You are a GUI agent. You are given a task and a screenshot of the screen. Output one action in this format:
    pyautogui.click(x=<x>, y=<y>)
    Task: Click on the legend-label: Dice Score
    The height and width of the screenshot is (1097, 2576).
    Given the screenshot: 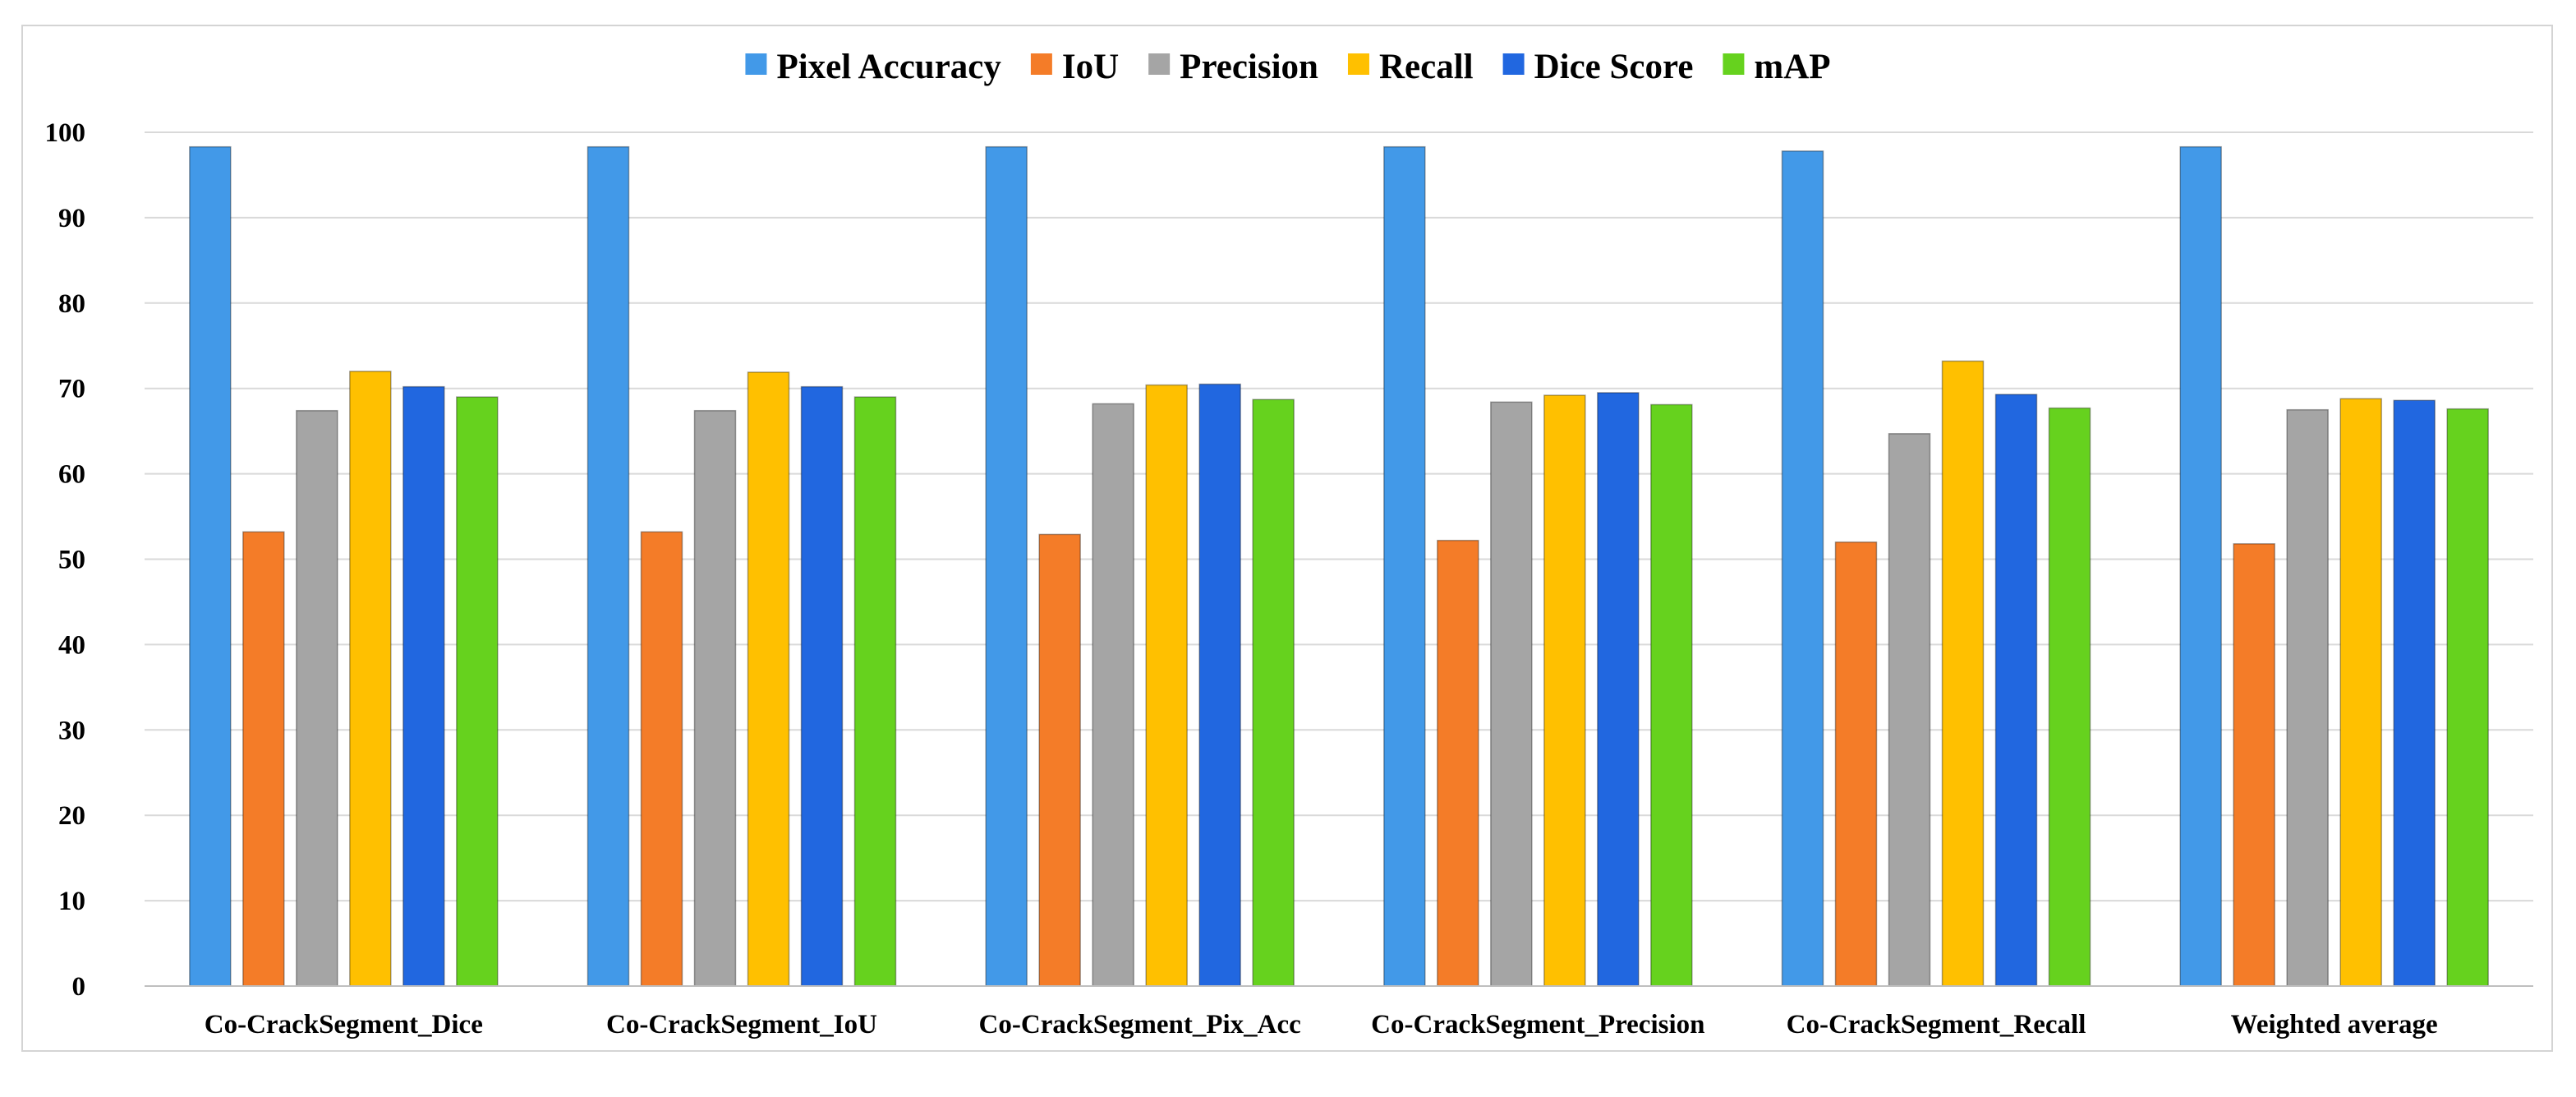 What is the action you would take?
    pyautogui.click(x=1614, y=67)
    